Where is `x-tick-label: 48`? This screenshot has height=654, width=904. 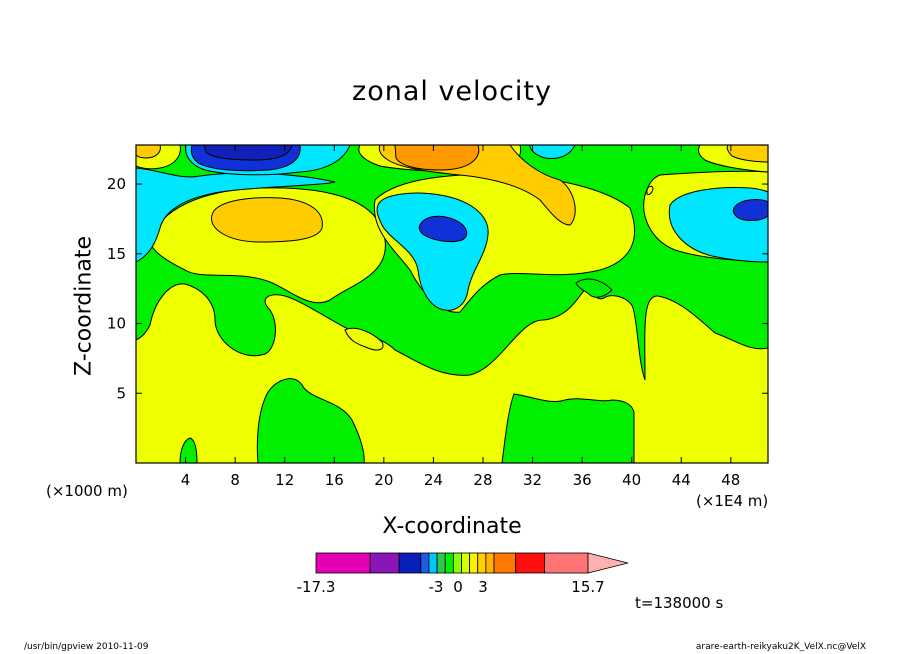 x-tick-label: 48 is located at coordinates (730, 480).